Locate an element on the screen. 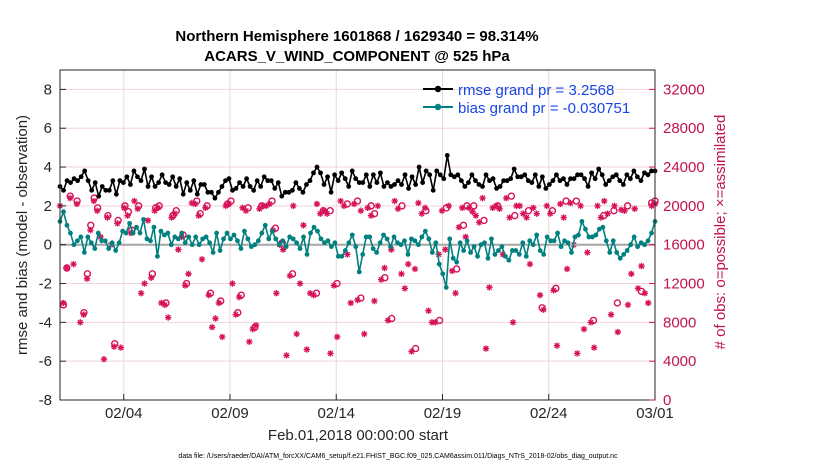 The width and height of the screenshot is (830, 470). y-right-tick-label: 12000 is located at coordinates (684, 284).